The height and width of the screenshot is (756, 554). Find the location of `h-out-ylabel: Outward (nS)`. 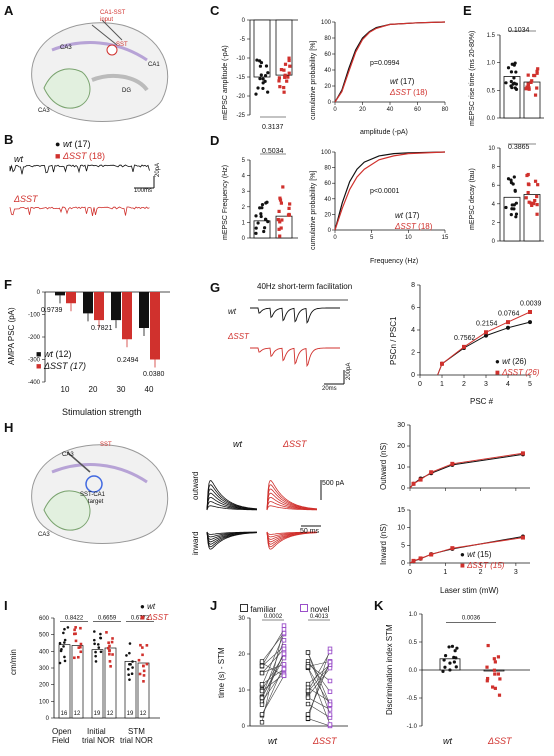

h-out-ylabel: Outward (nS) is located at coordinates (383, 466).